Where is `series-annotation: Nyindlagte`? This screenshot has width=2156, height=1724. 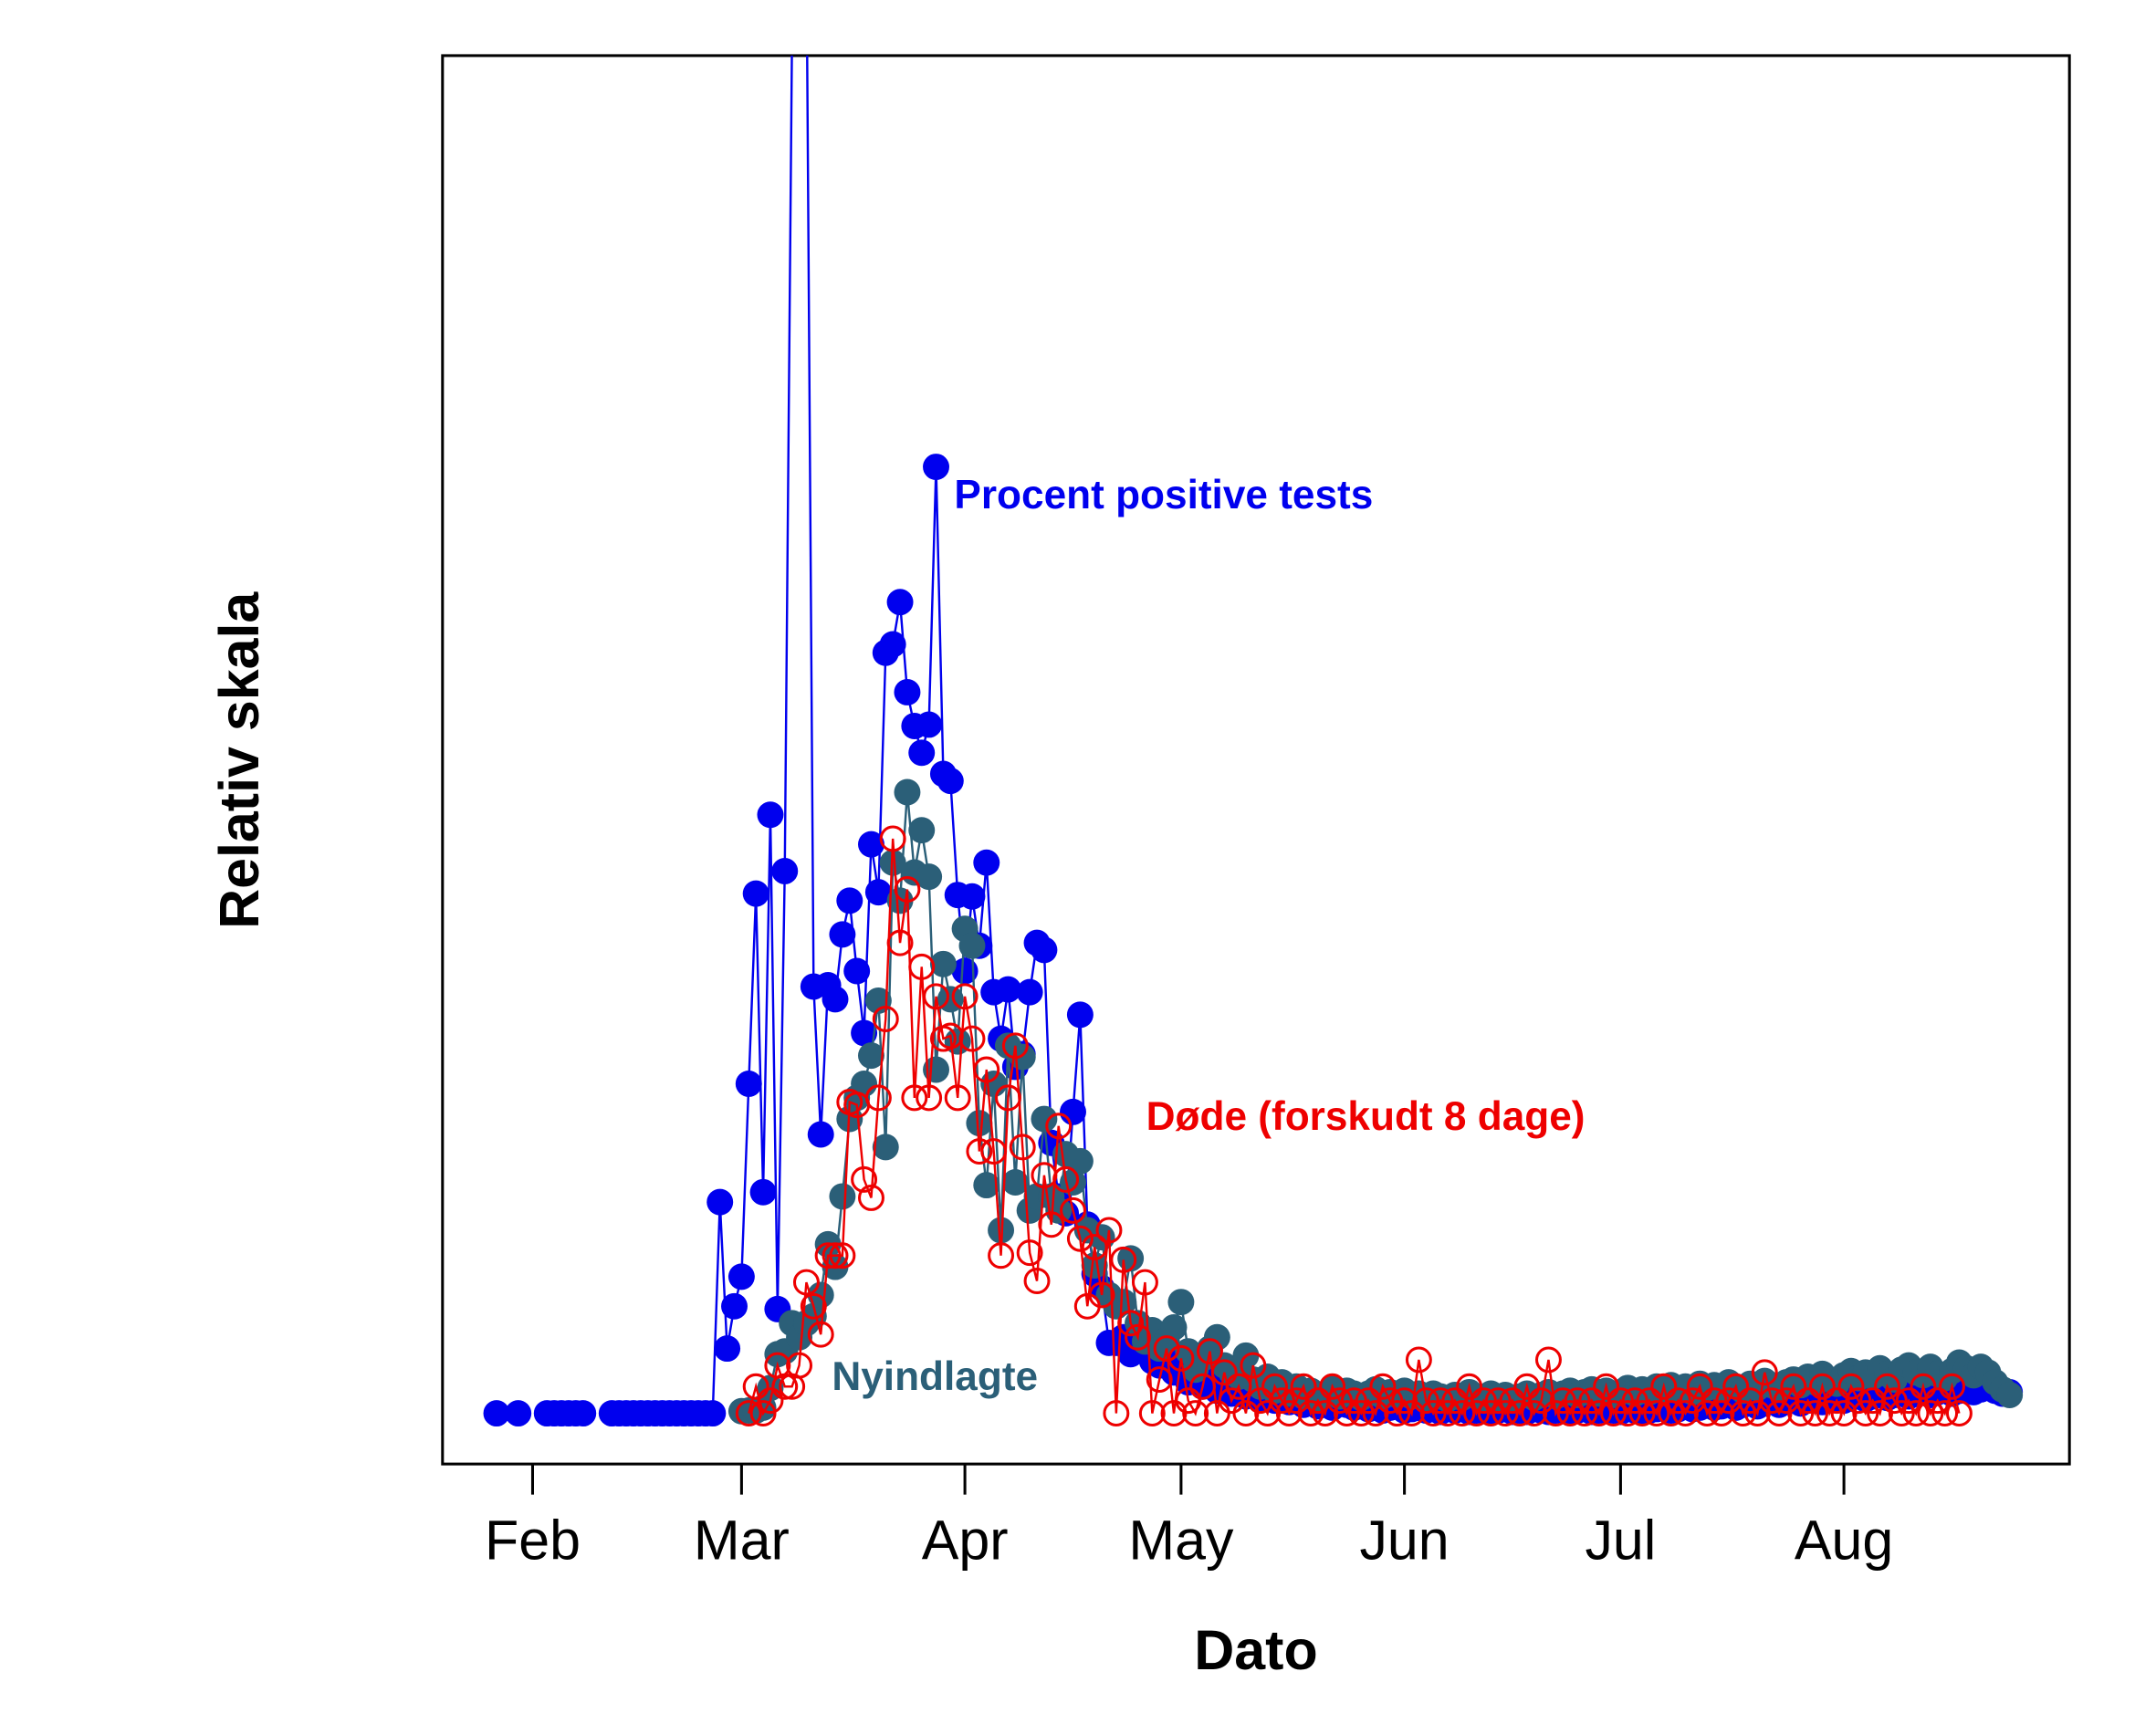 series-annotation: Nyindlagte is located at coordinates (935, 1376).